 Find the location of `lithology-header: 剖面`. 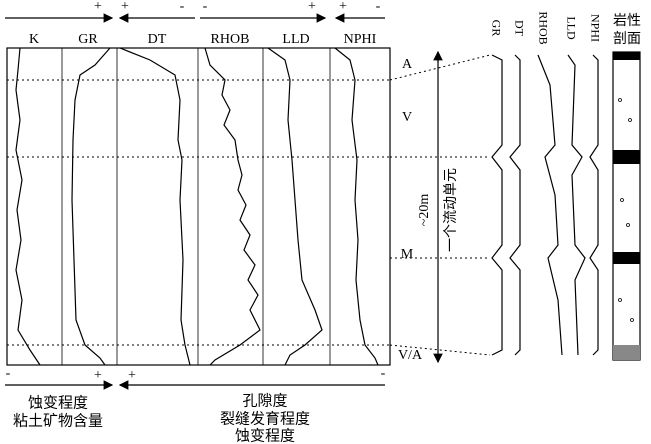

lithology-header: 剖面 is located at coordinates (627, 39).